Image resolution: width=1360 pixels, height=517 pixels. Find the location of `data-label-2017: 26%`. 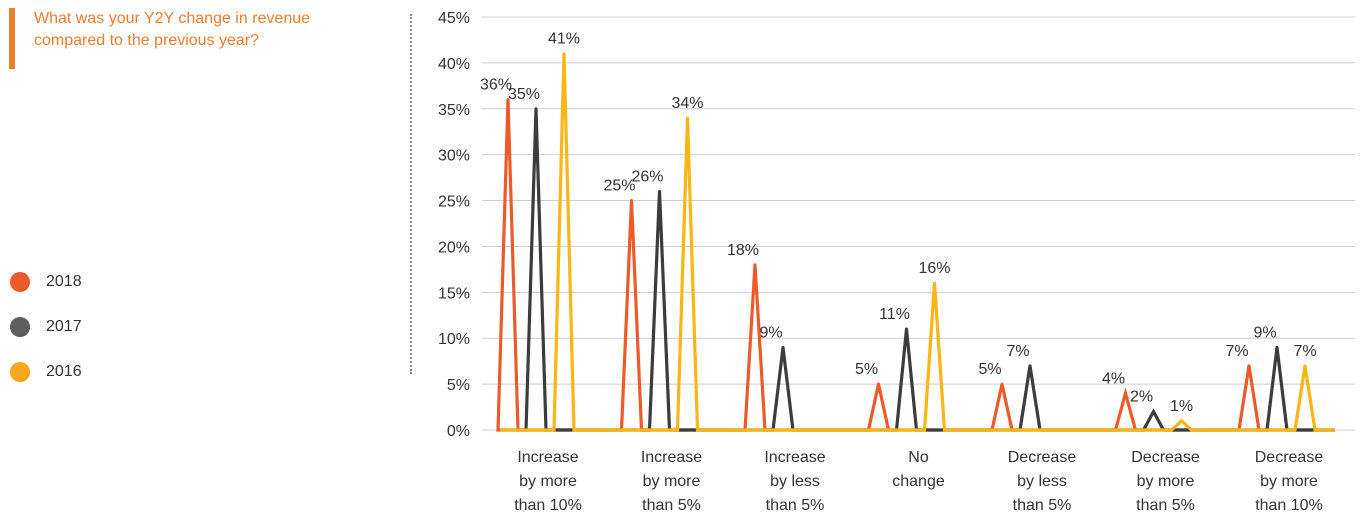

data-label-2017: 26% is located at coordinates (647, 176).